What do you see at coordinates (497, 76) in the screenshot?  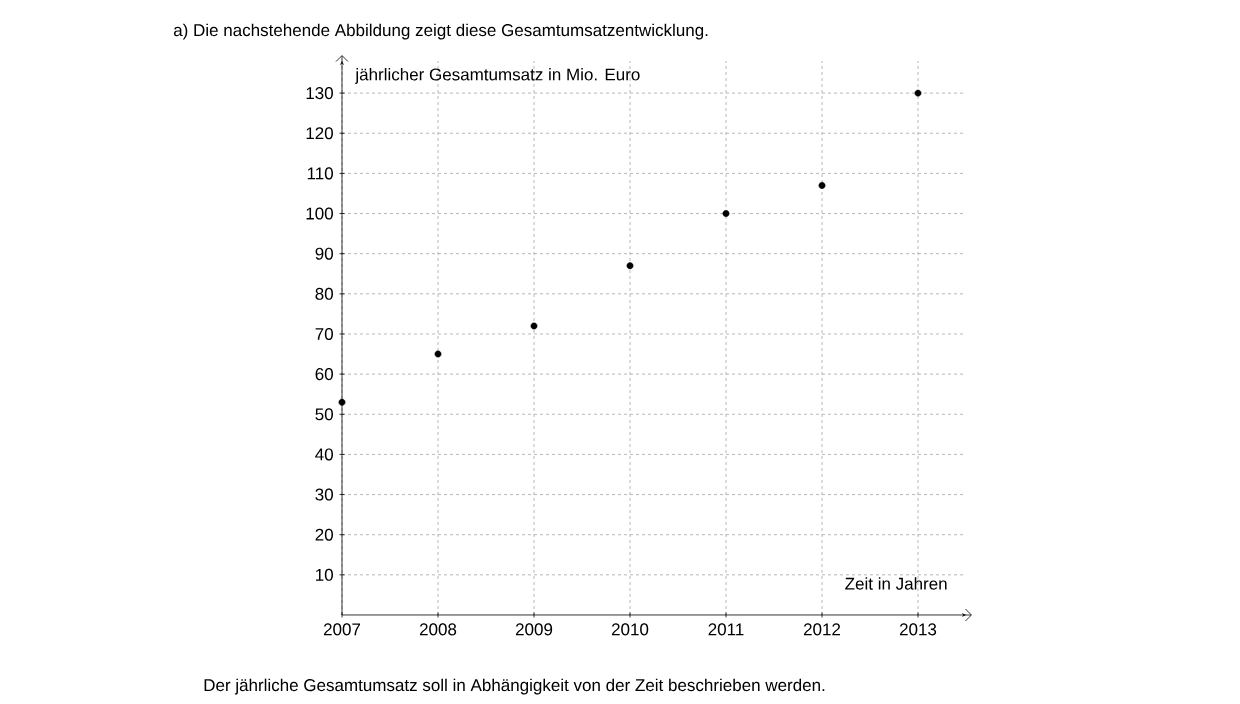 I see `y-axis-title: jährlicher Gesamtumsatz in Mio. Euro` at bounding box center [497, 76].